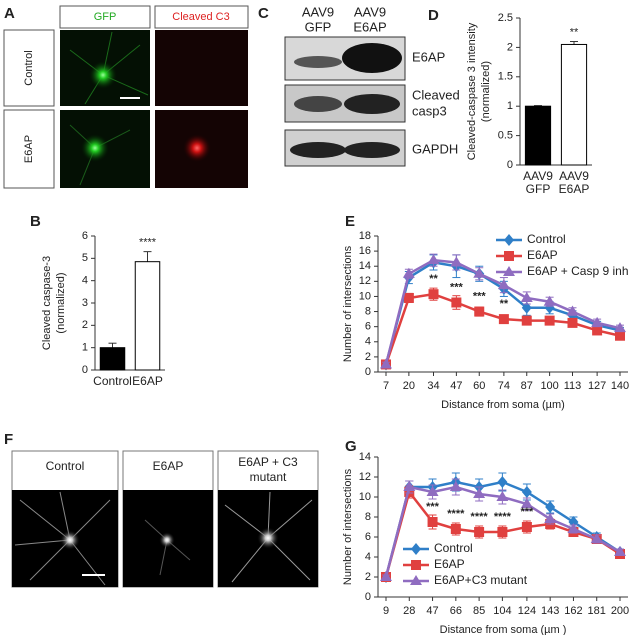 This screenshot has width=640, height=640. Describe the element at coordinates (503, 517) in the screenshot. I see `significance: ****` at that location.